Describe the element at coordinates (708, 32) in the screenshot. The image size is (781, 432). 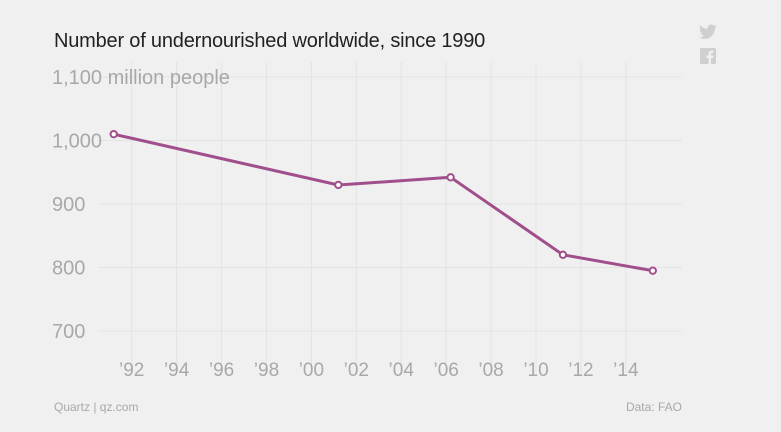
I see `twitter-icon` at that location.